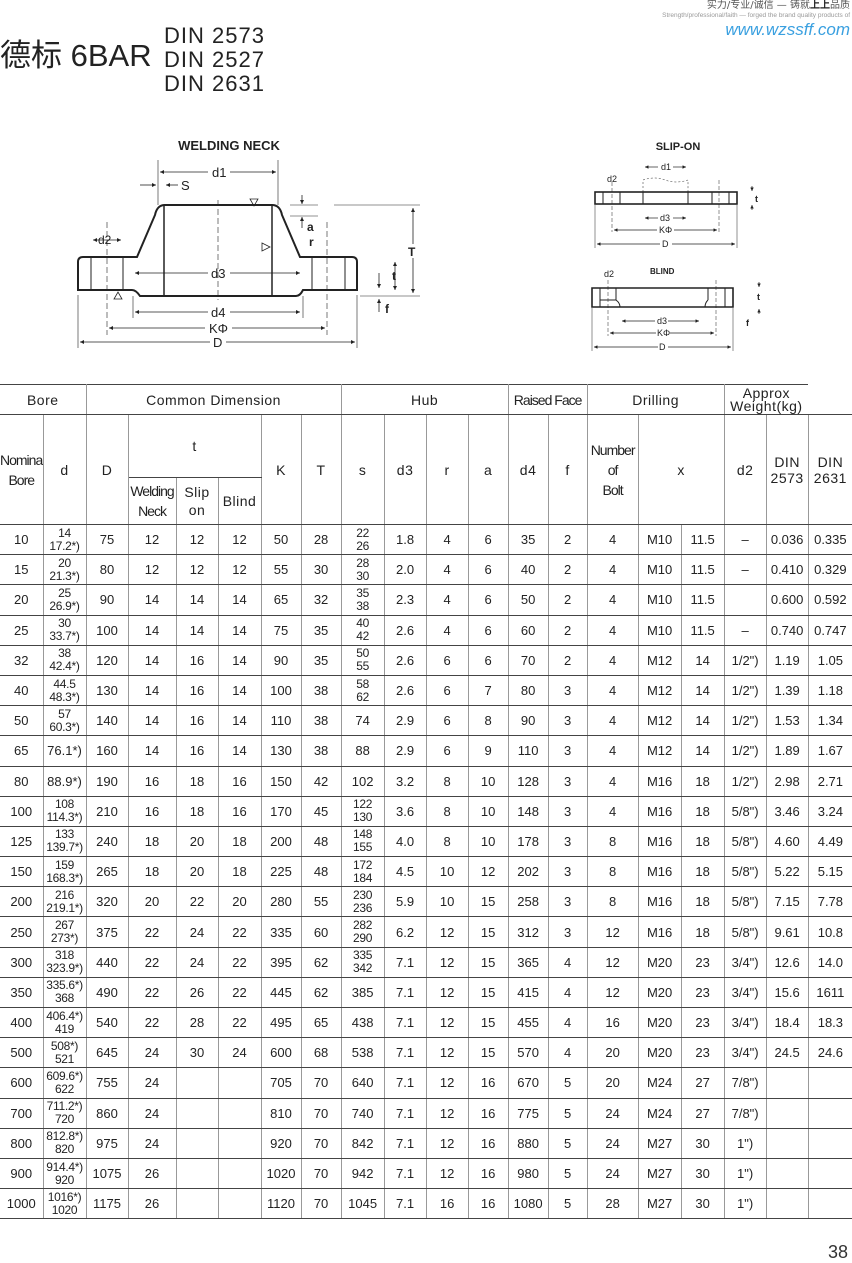  What do you see at coordinates (676, 309) in the screenshot?
I see `blind-drawing: BLIND d2 d3 KΦ D t f` at bounding box center [676, 309].